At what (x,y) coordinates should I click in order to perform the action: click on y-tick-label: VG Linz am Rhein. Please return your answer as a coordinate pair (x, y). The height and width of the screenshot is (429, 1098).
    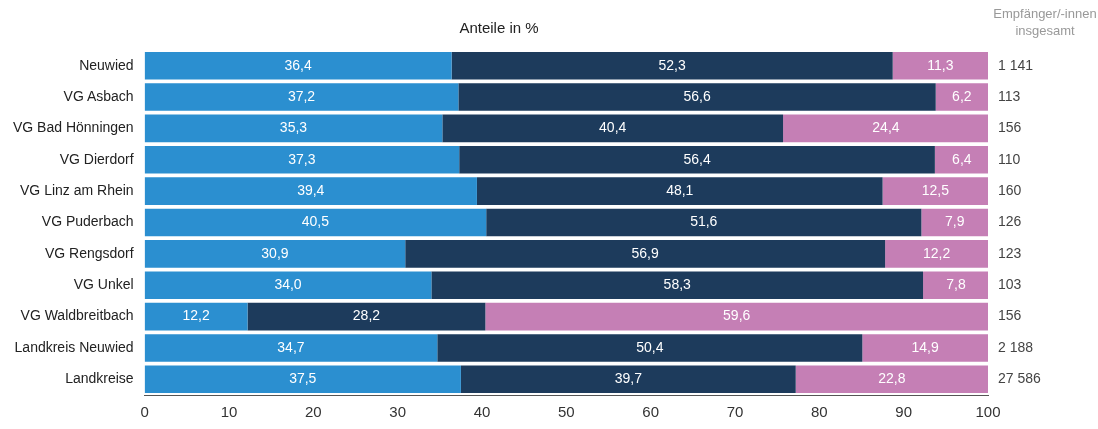
    Looking at the image, I should click on (77, 190).